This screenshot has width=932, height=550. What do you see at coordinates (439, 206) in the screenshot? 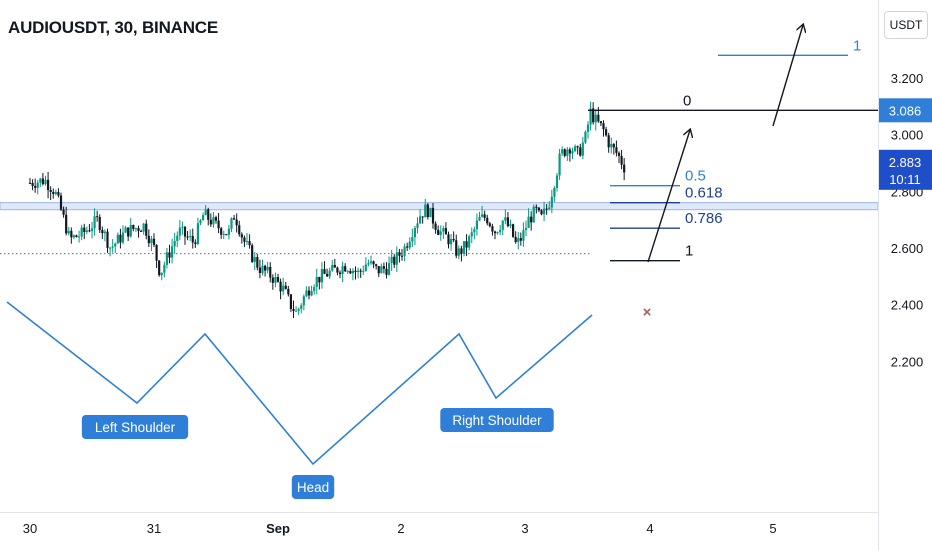
I see `resistance-zone` at bounding box center [439, 206].